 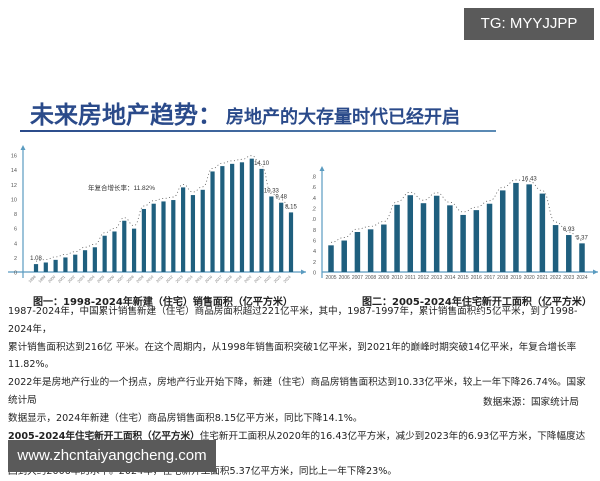 What do you see at coordinates (383, 278) in the screenshot?
I see `x-tick-label: 2009` at bounding box center [383, 278].